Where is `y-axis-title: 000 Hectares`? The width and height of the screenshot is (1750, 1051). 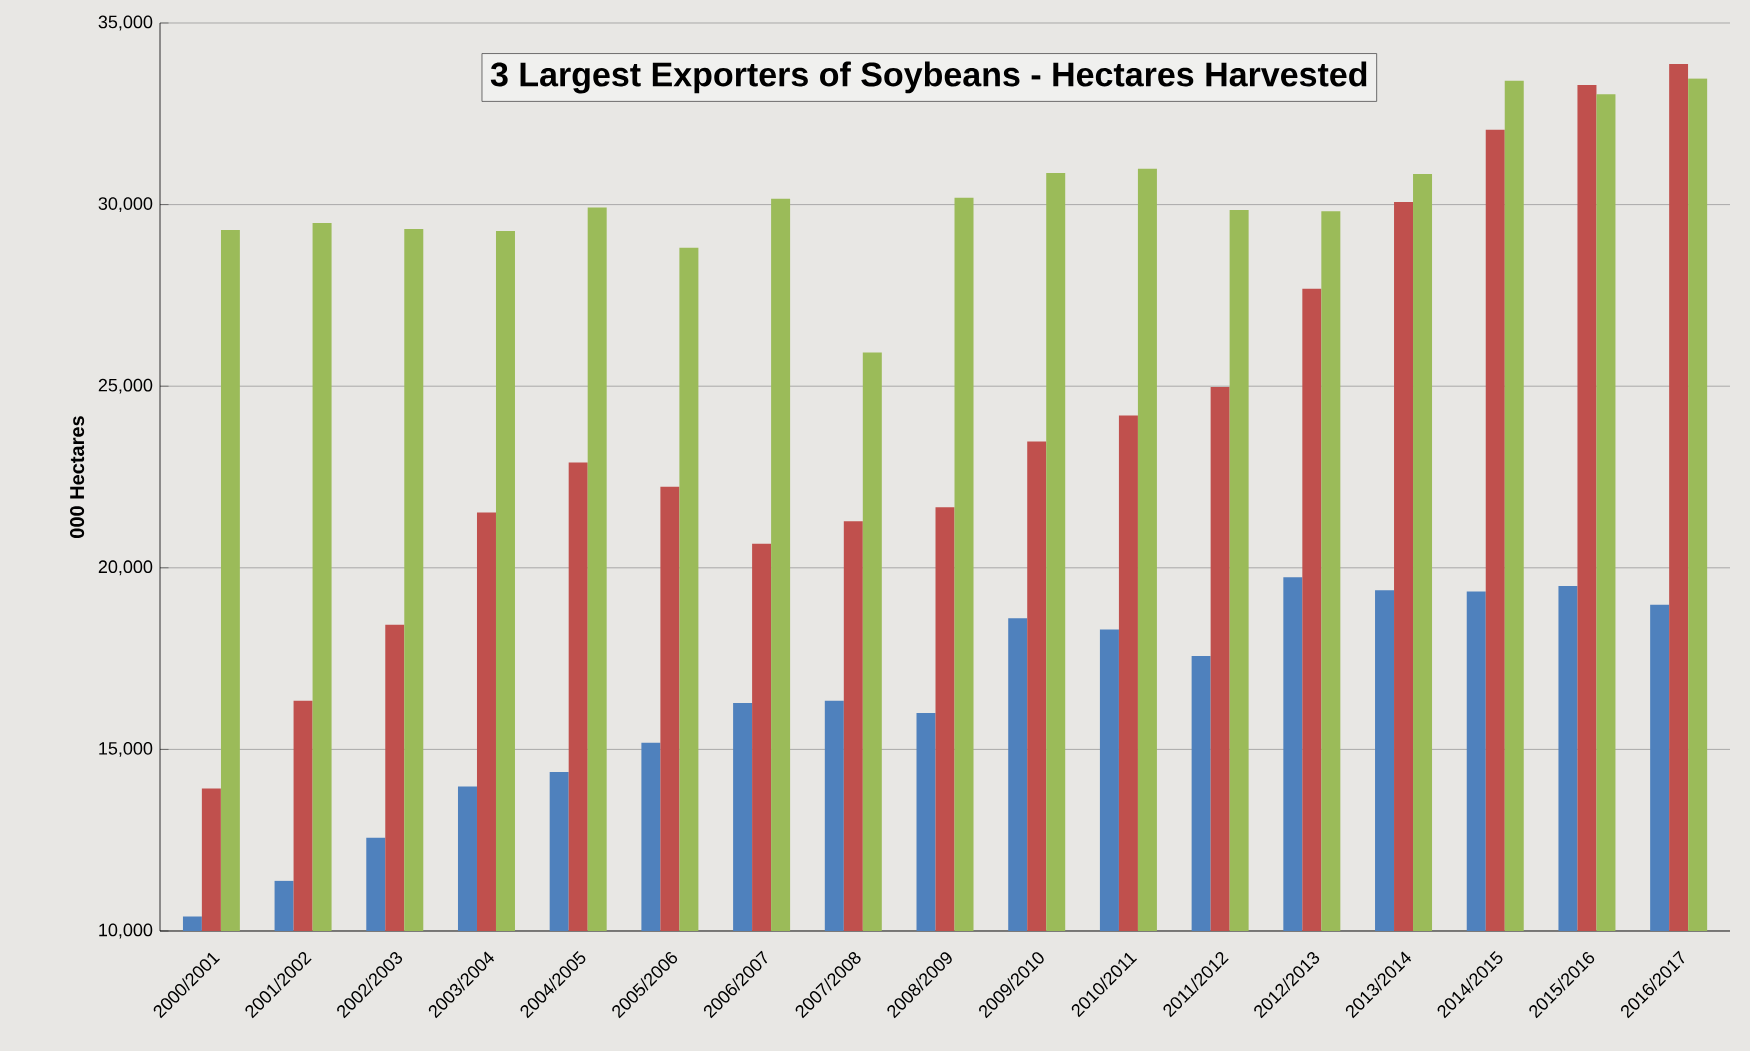 y-axis-title: 000 Hectares is located at coordinates (77, 477).